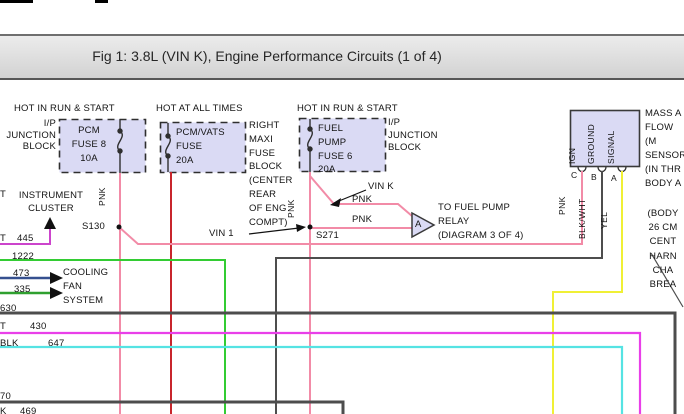 The width and height of the screenshot is (684, 414). I want to click on ip-junction-block-1-label: I/P JUNCTION BLOCK, so click(31, 135).